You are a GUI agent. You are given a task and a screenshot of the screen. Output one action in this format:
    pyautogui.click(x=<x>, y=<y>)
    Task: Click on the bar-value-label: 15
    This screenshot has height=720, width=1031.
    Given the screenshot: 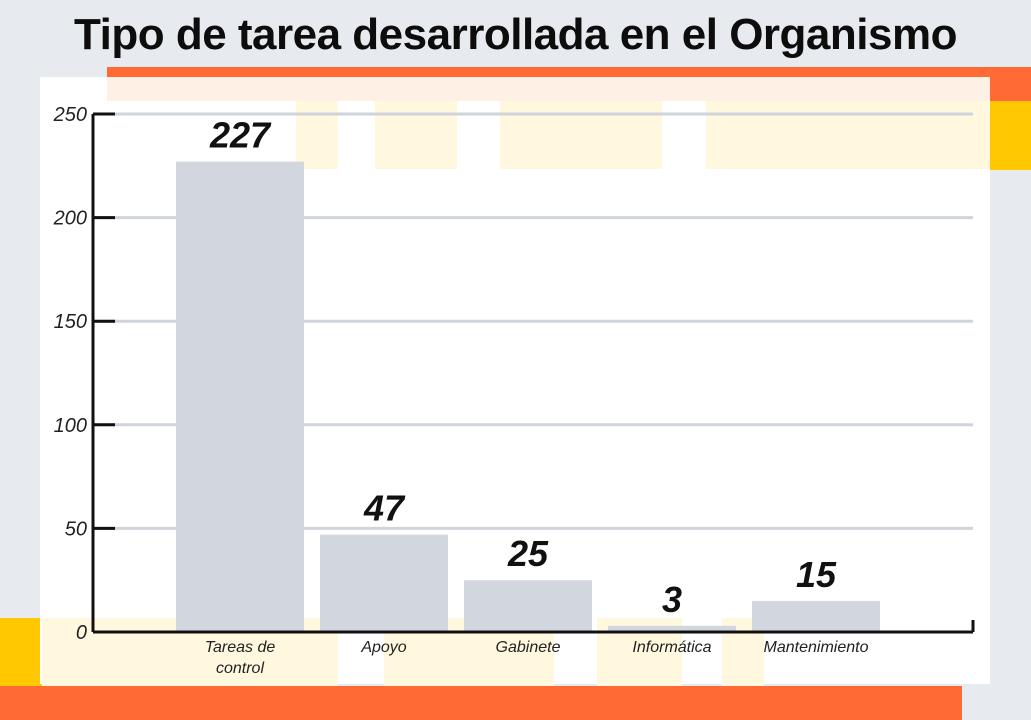 What is the action you would take?
    pyautogui.click(x=816, y=574)
    